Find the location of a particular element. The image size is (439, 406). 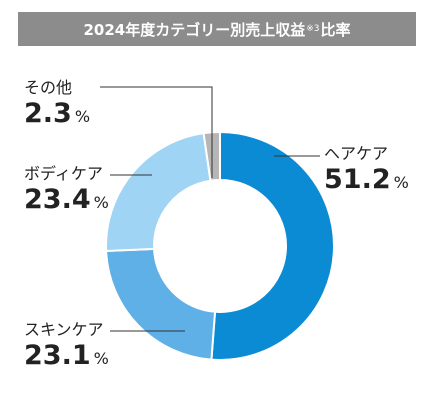

leader-line-other is located at coordinates (156, 132).